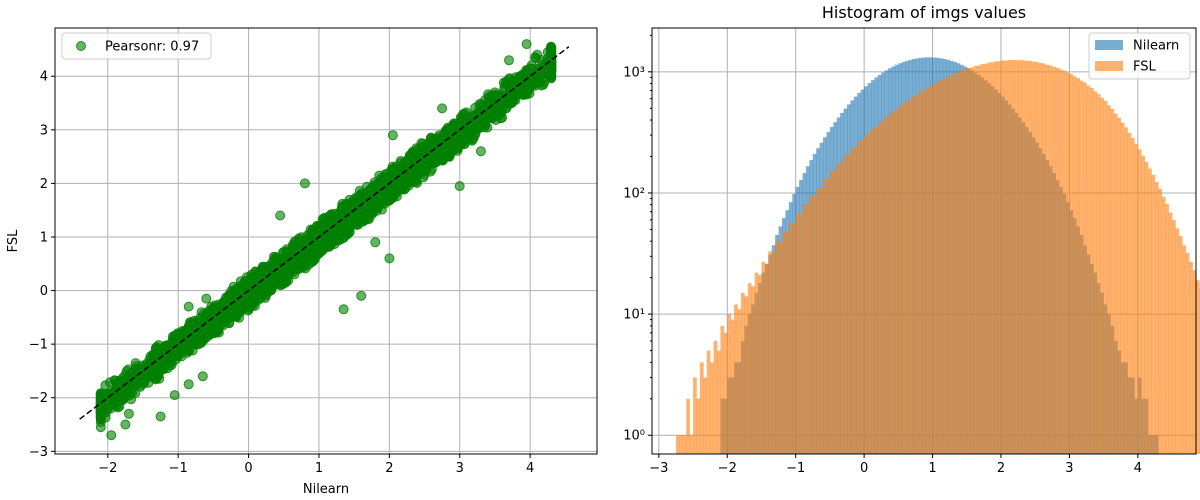 The height and width of the screenshot is (500, 1200). I want to click on histogram-x-tick-label: 4, so click(1138, 468).